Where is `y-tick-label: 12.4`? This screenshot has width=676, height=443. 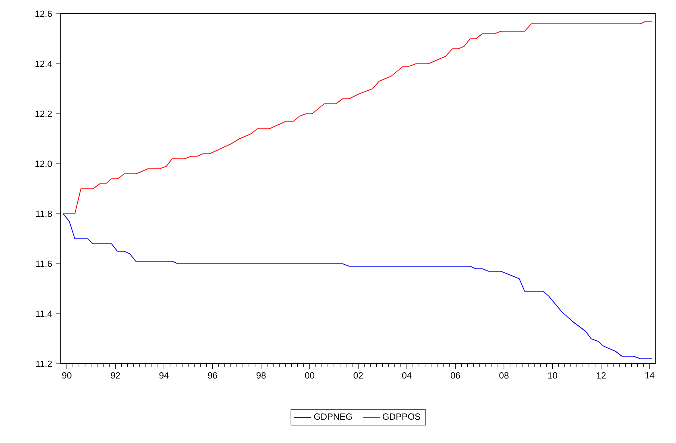
y-tick-label: 12.4 is located at coordinates (44, 64).